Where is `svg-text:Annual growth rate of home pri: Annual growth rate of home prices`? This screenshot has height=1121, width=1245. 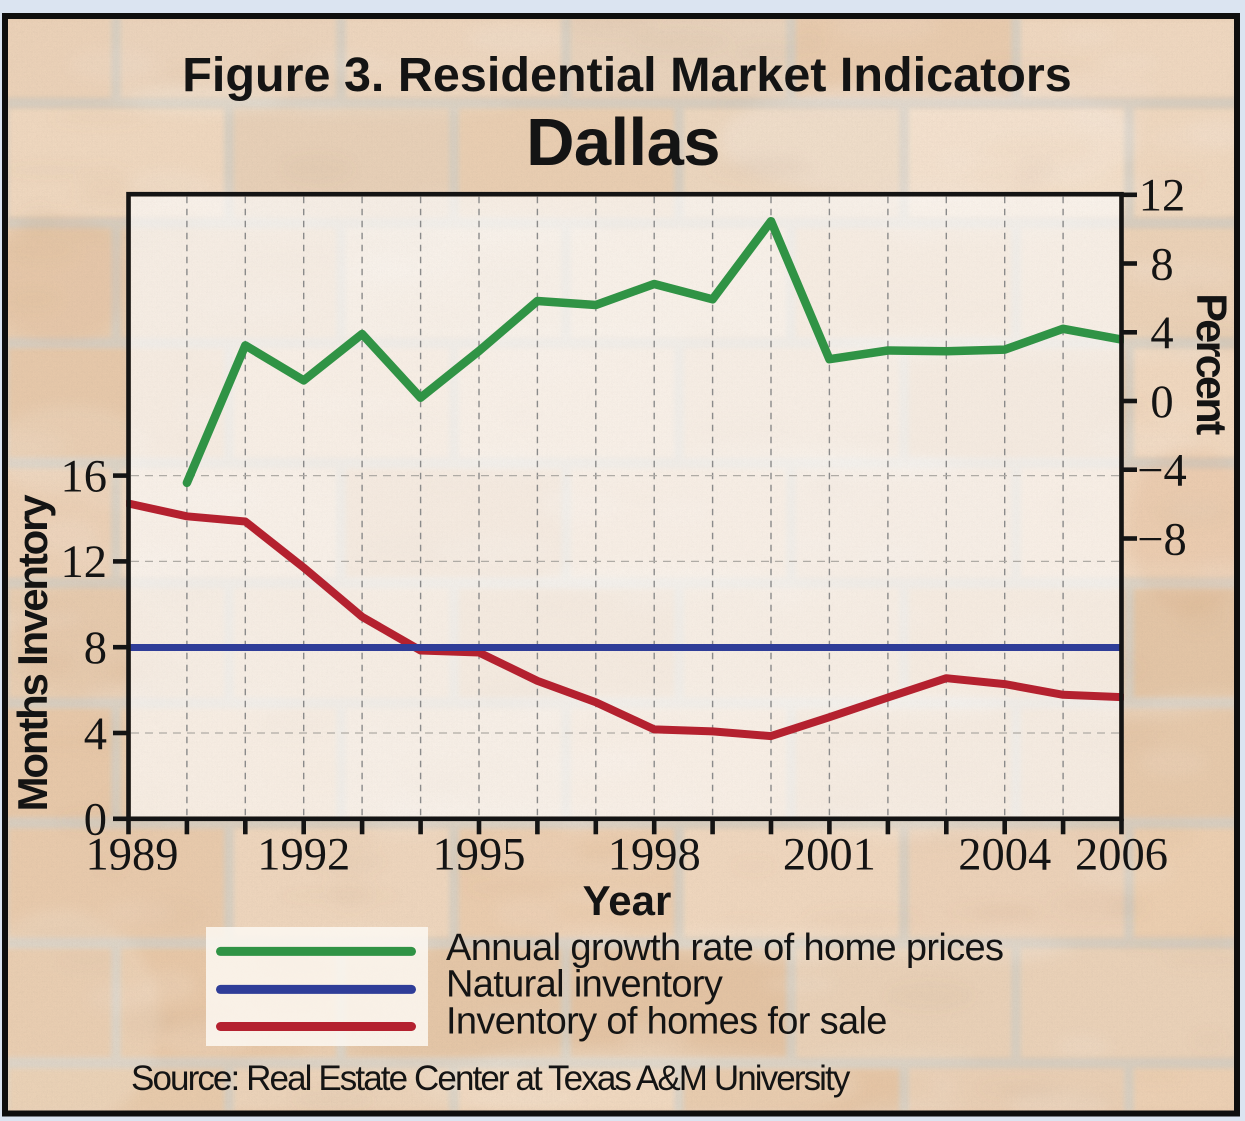
svg-text:Annual growth rate of home pri: Annual growth rate of home prices is located at coordinates (724, 948).